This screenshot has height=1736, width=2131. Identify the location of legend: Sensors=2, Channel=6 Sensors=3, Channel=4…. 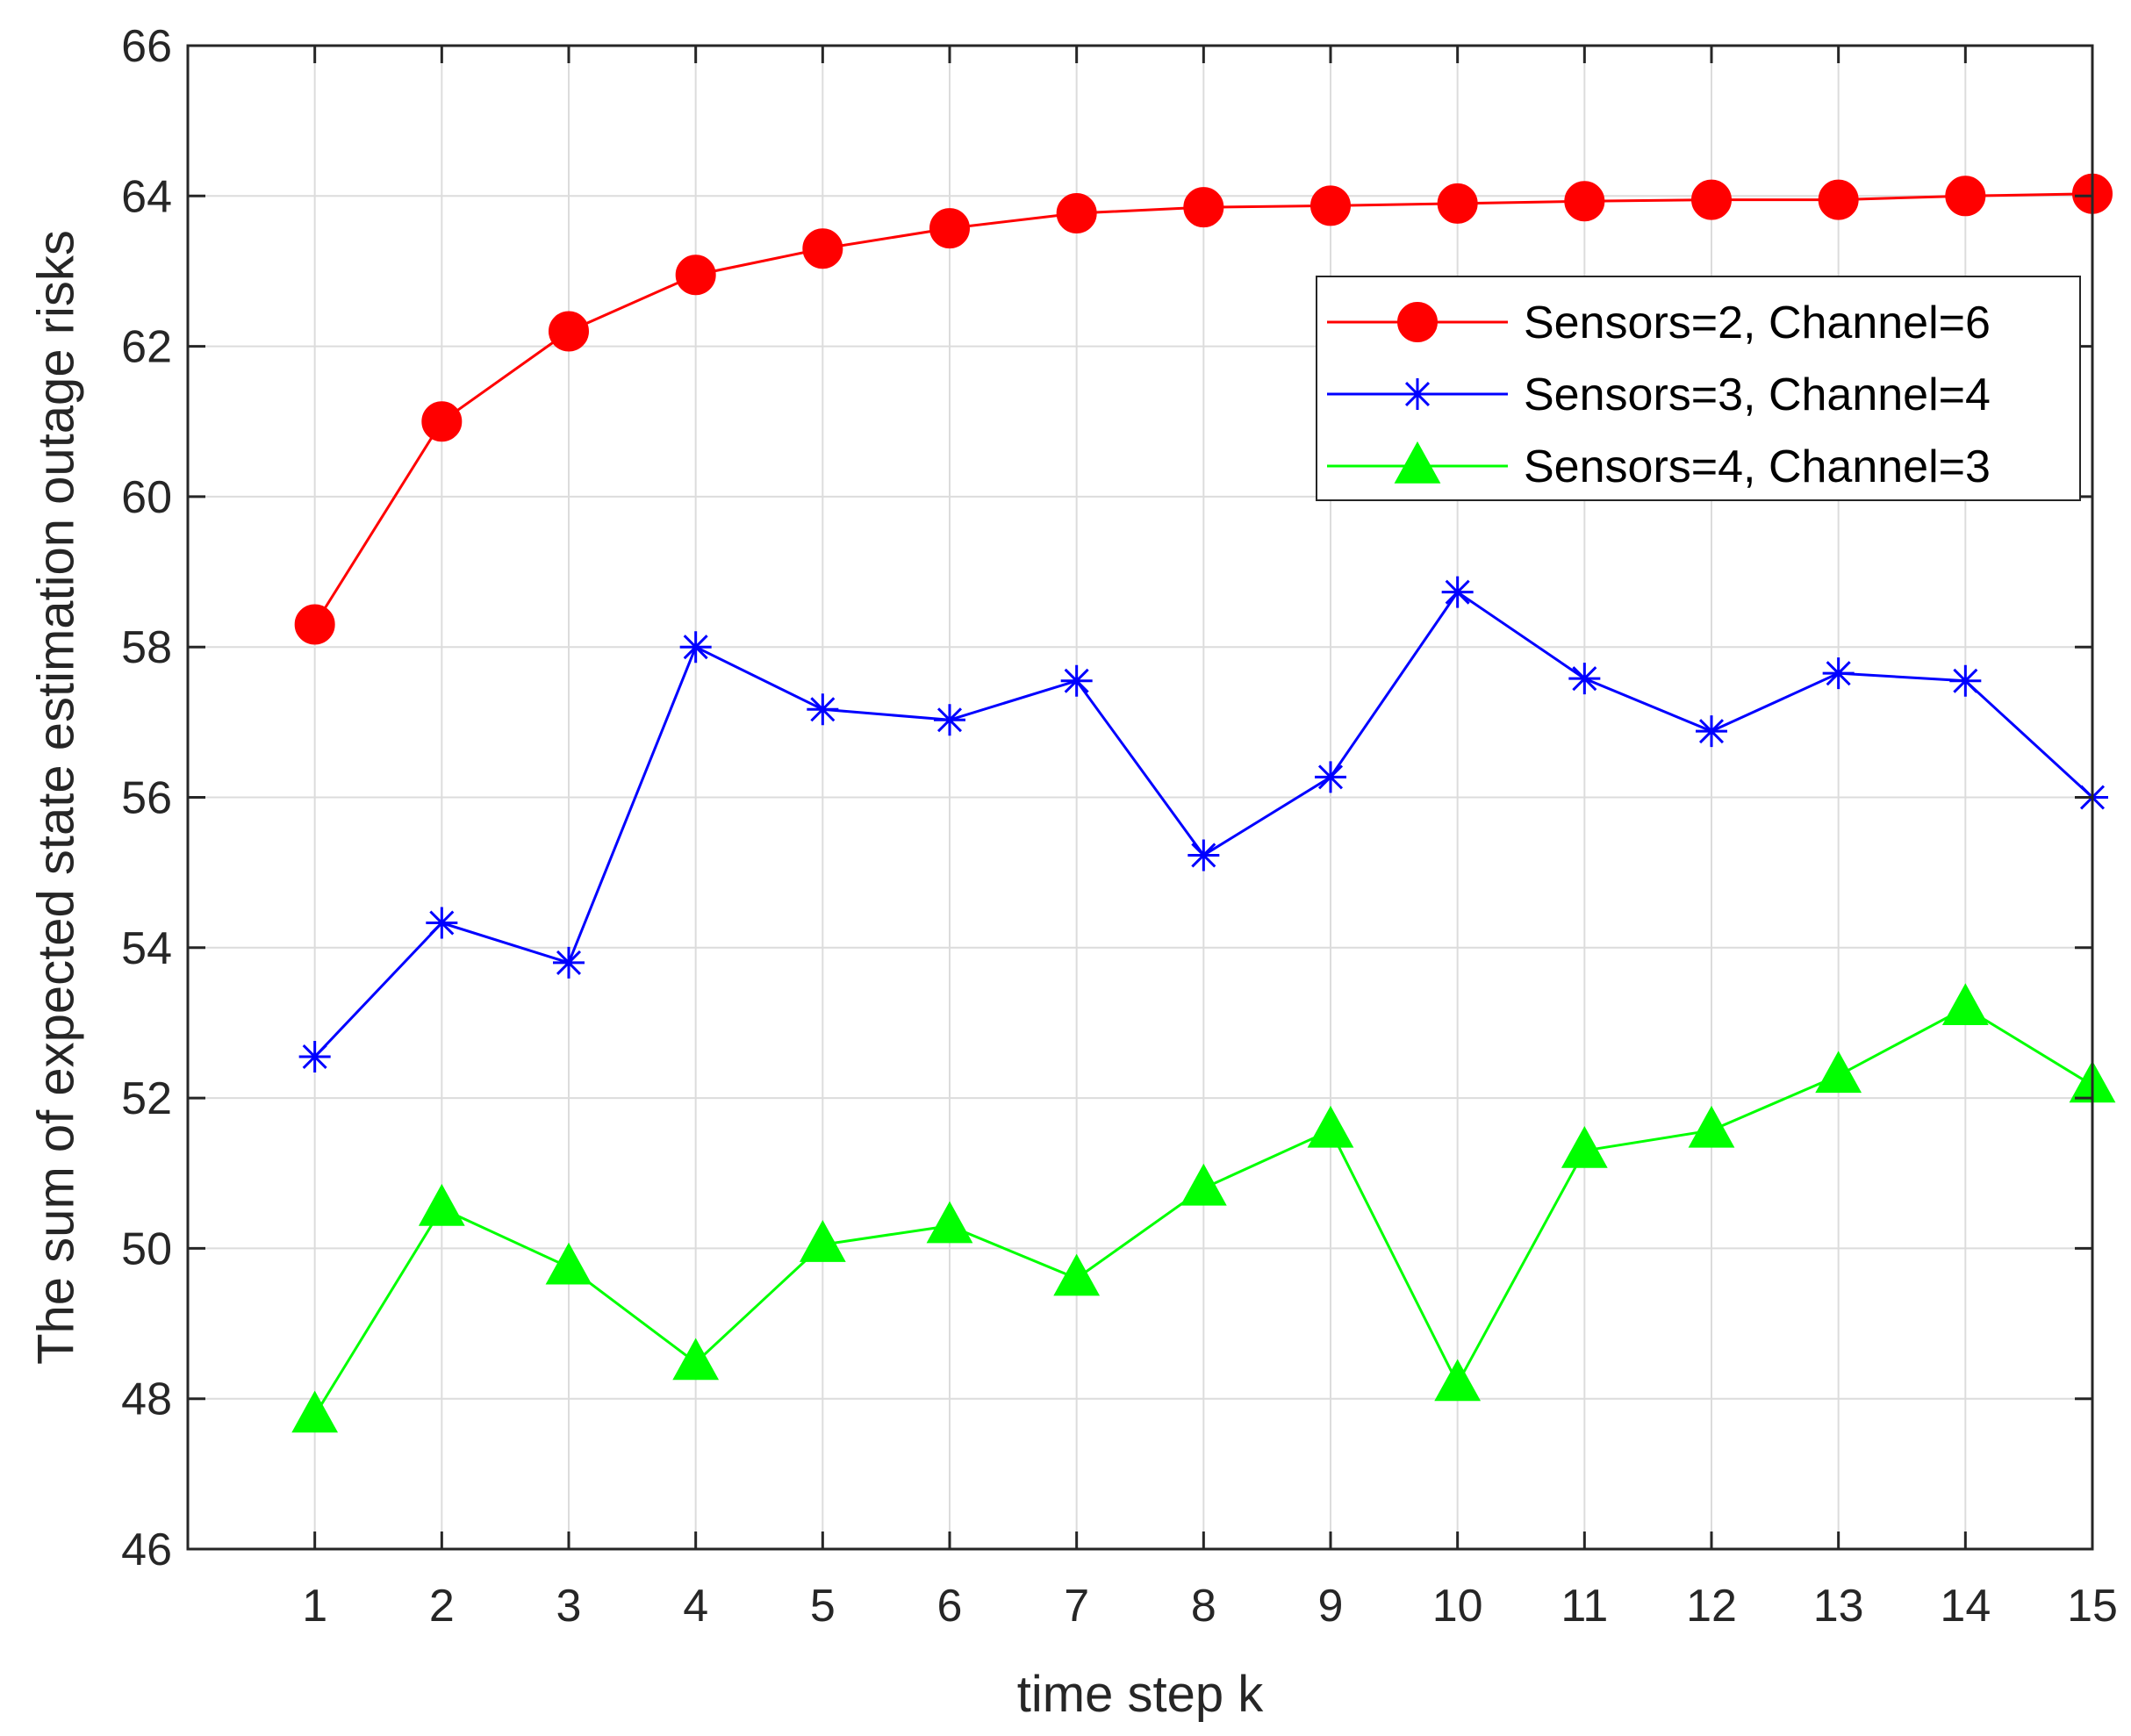
(1699, 389).